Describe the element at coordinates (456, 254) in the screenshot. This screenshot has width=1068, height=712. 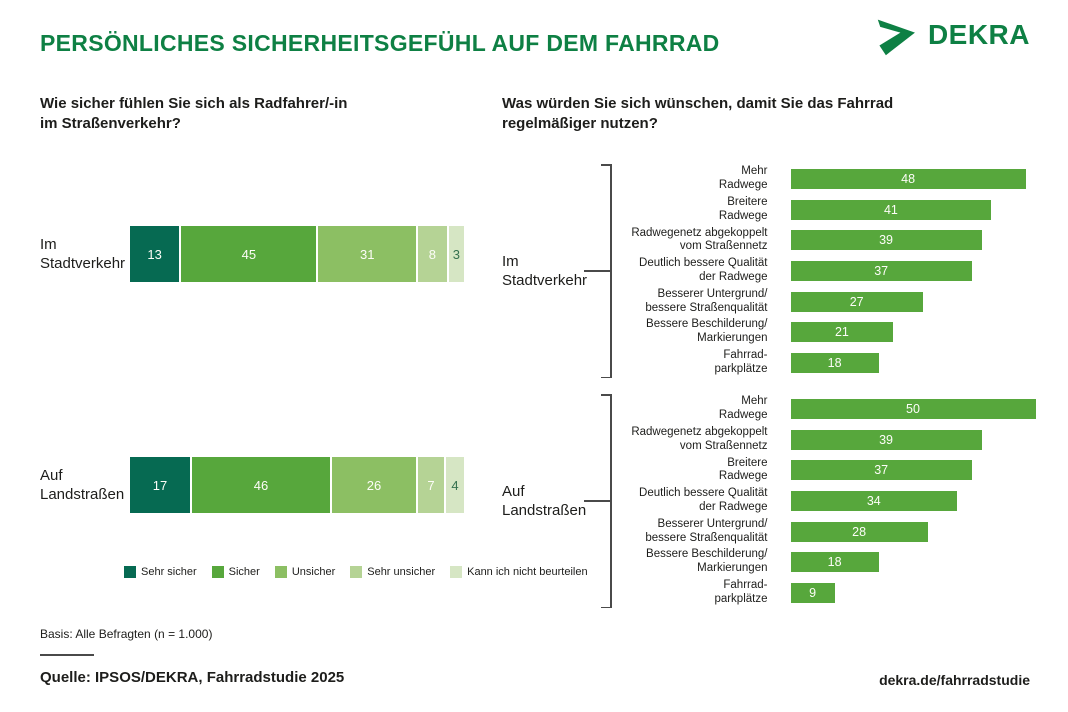
I see `stacked-segment: 3` at that location.